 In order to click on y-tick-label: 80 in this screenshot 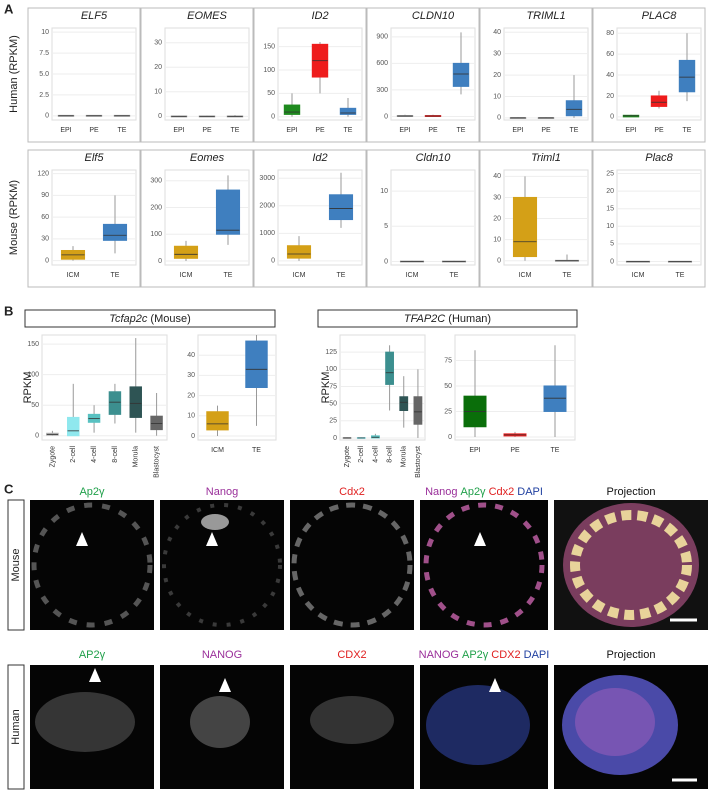, I will do `click(610, 33)`.